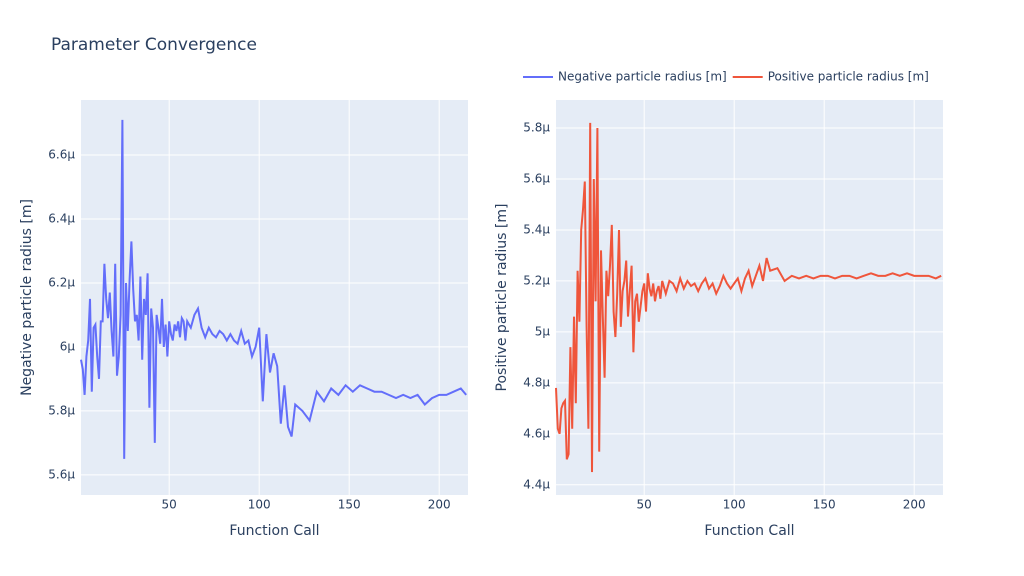  What do you see at coordinates (536, 433) in the screenshot?
I see `y-tick-label: 4.6μ` at bounding box center [536, 433].